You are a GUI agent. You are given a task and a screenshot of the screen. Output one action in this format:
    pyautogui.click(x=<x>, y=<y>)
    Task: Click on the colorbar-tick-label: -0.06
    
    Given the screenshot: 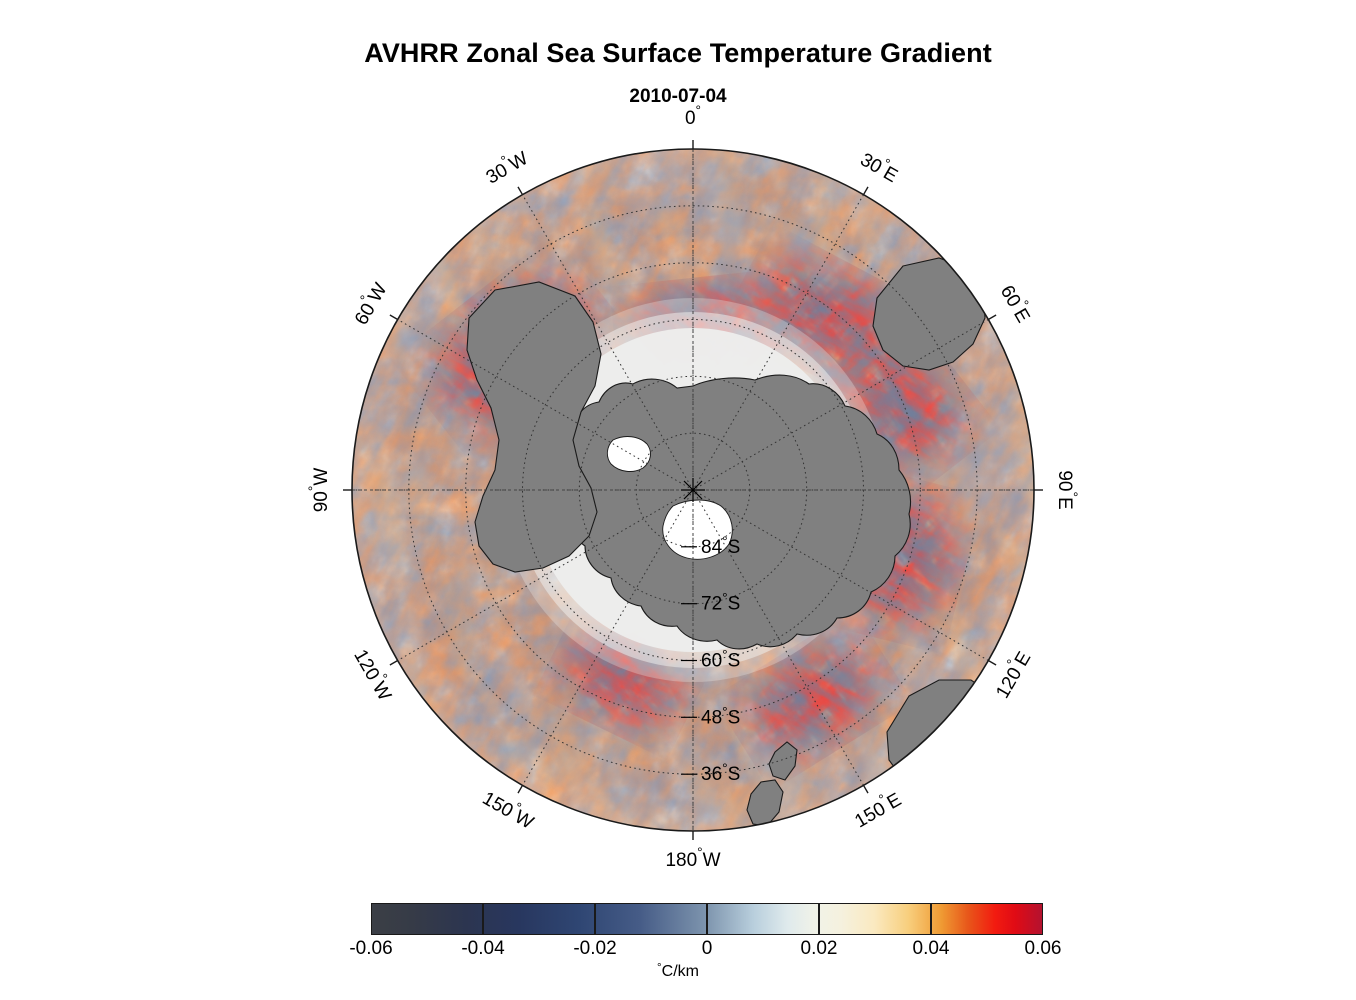 What is the action you would take?
    pyautogui.click(x=371, y=948)
    